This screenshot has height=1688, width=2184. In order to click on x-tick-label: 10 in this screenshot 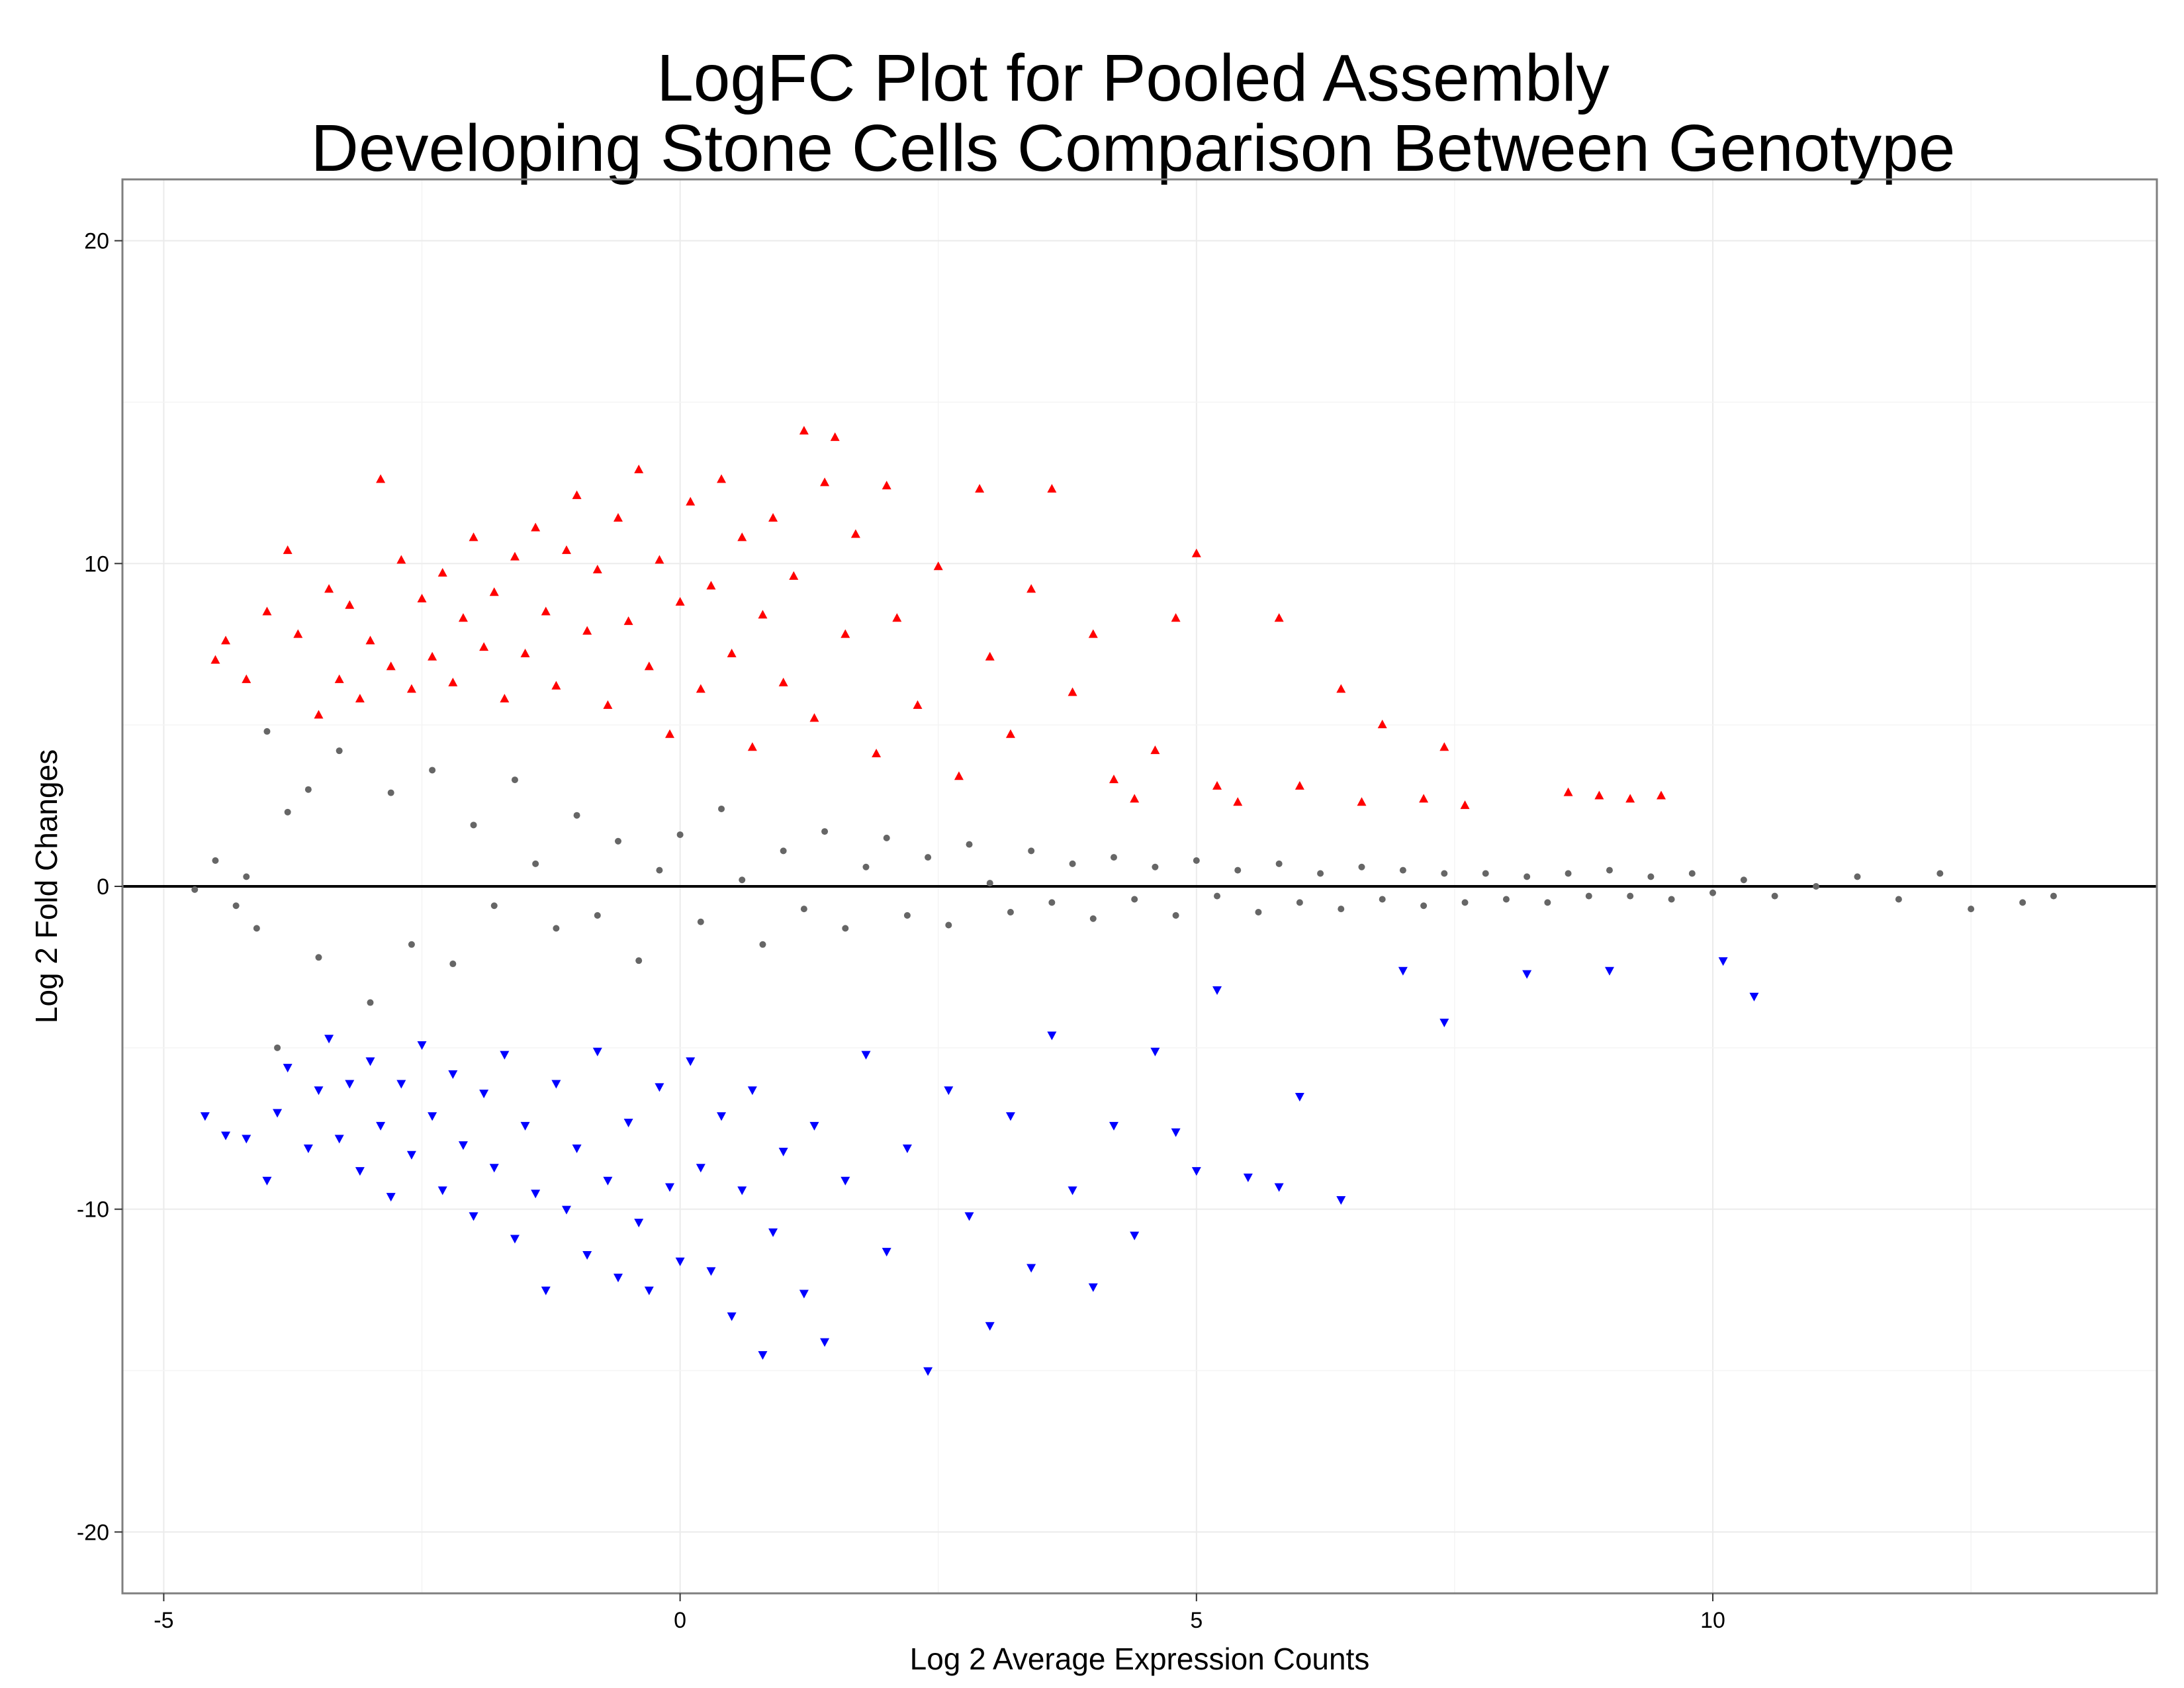, I will do `click(1712, 1620)`.